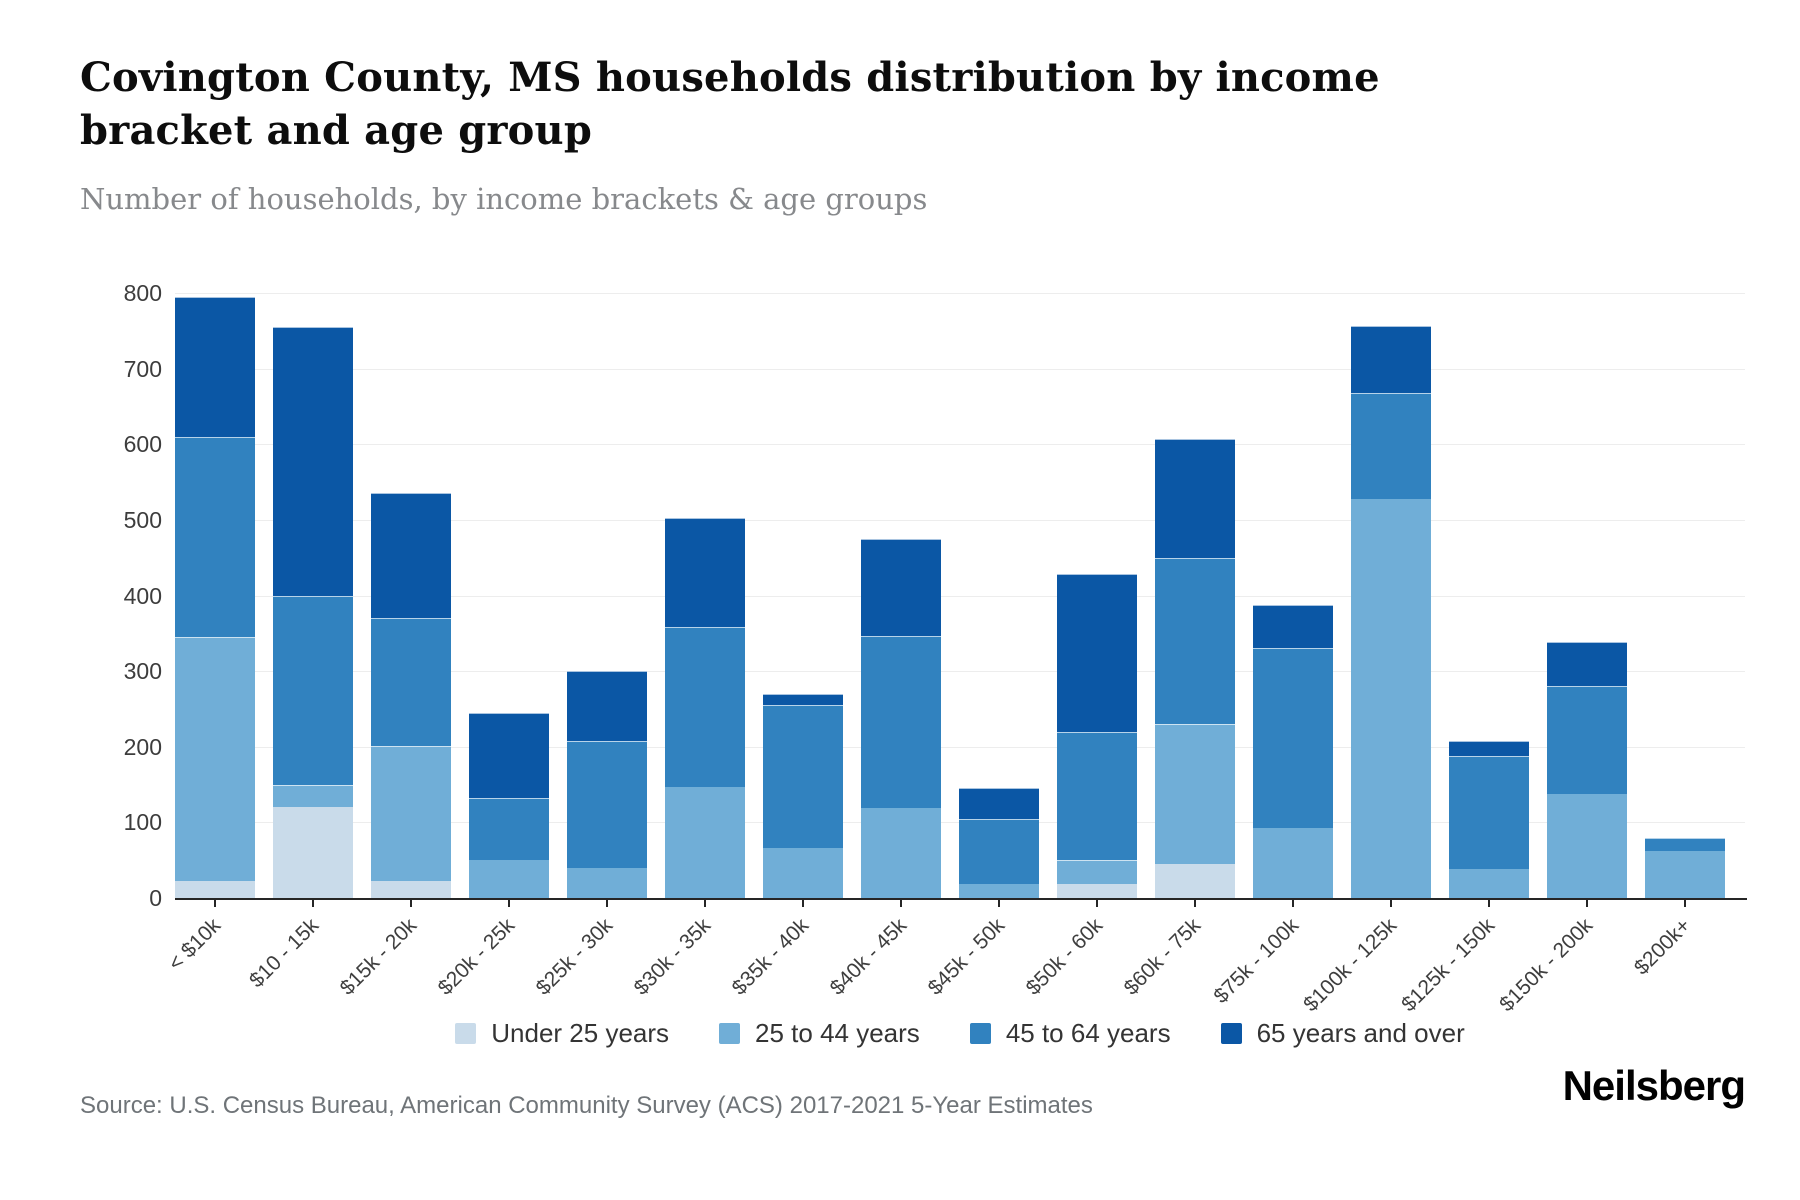 The image size is (1800, 1200). Describe the element at coordinates (142, 444) in the screenshot. I see `y-tick-label-600: 600` at that location.